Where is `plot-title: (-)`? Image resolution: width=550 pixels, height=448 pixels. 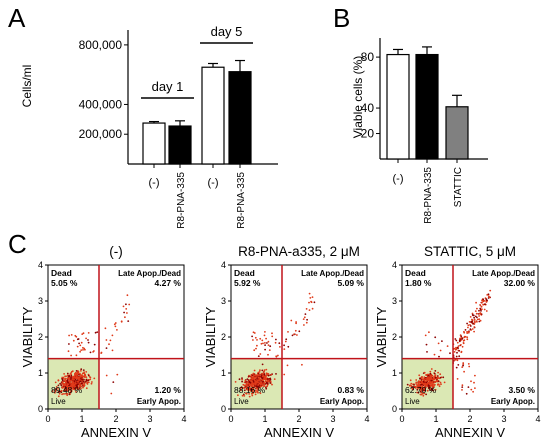
plot-title: (-) is located at coordinates (116, 251).